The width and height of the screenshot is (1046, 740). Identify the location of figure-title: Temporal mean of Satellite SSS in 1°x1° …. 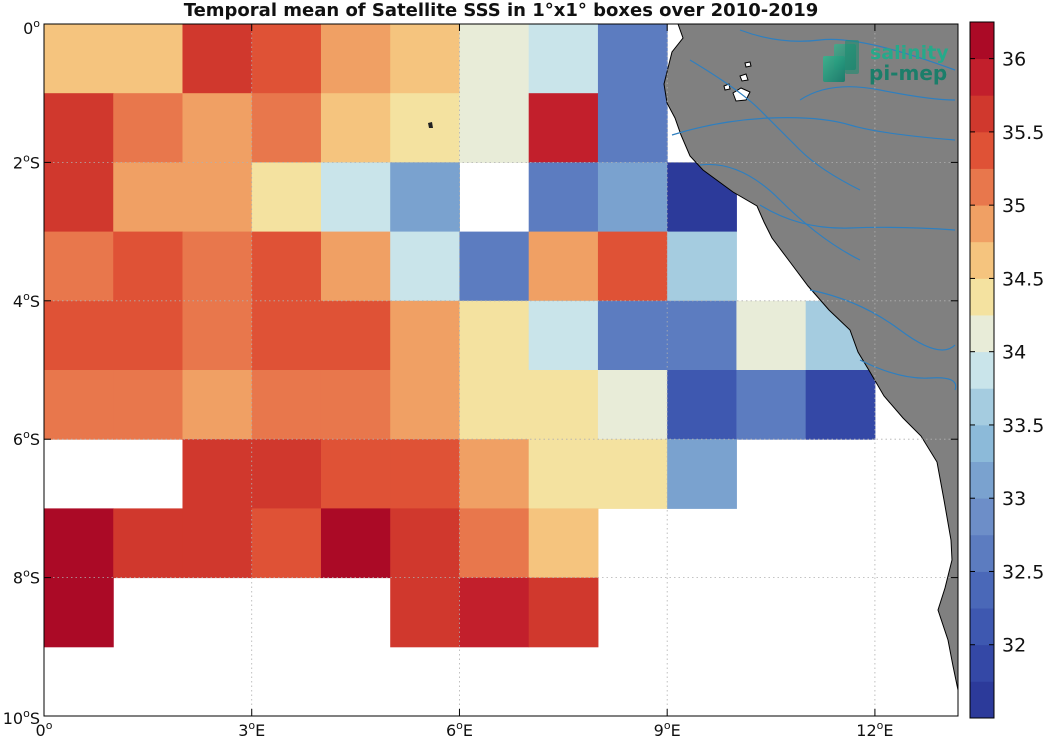
(501, 10).